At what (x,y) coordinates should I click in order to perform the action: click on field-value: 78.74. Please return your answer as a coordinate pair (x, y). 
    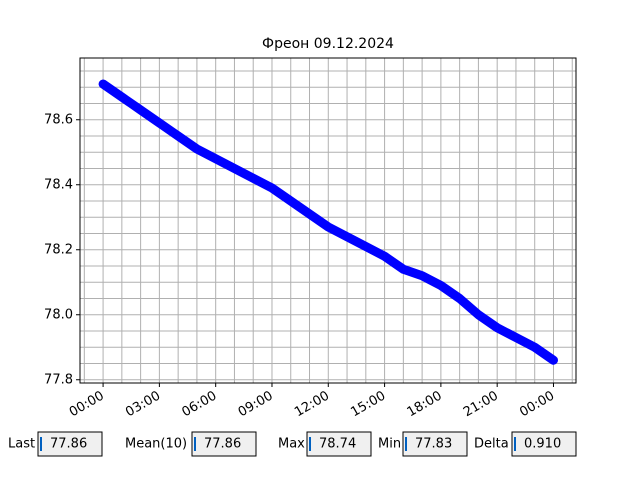
    Looking at the image, I should click on (337, 444).